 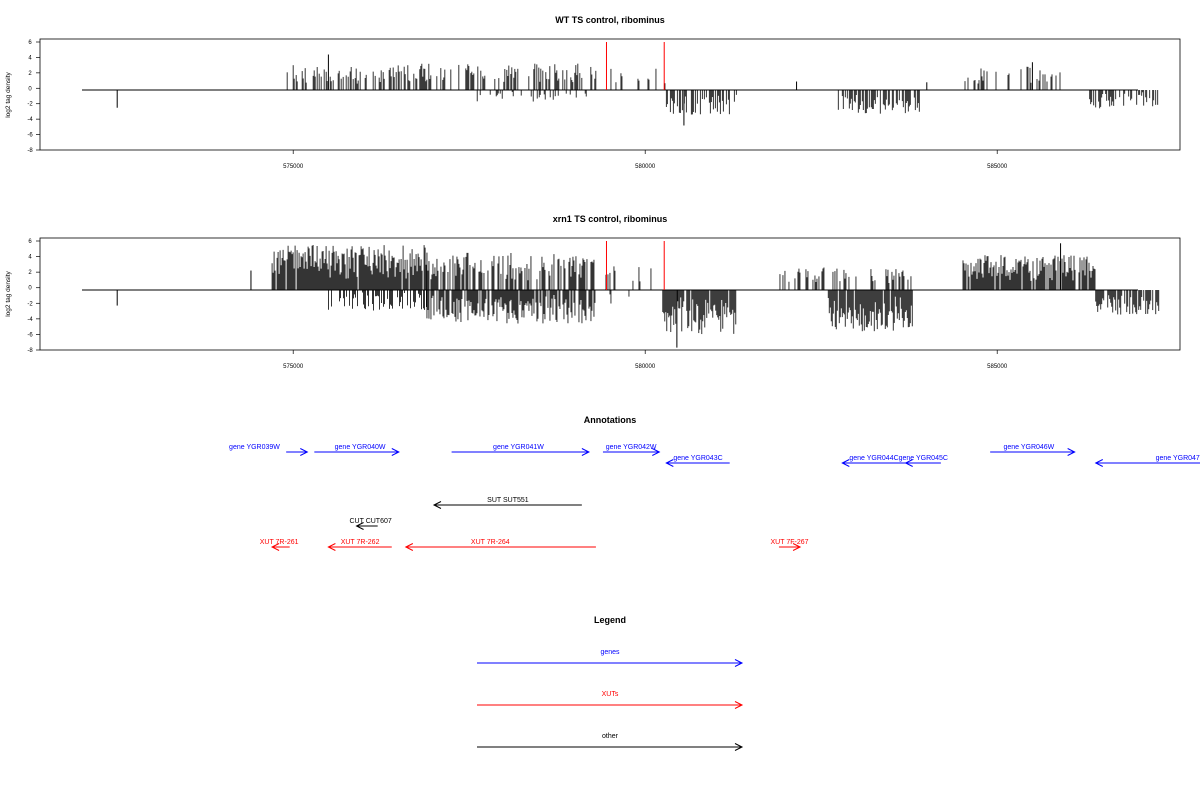 What do you see at coordinates (254, 447) in the screenshot?
I see `feature-label: gene YGR039W` at bounding box center [254, 447].